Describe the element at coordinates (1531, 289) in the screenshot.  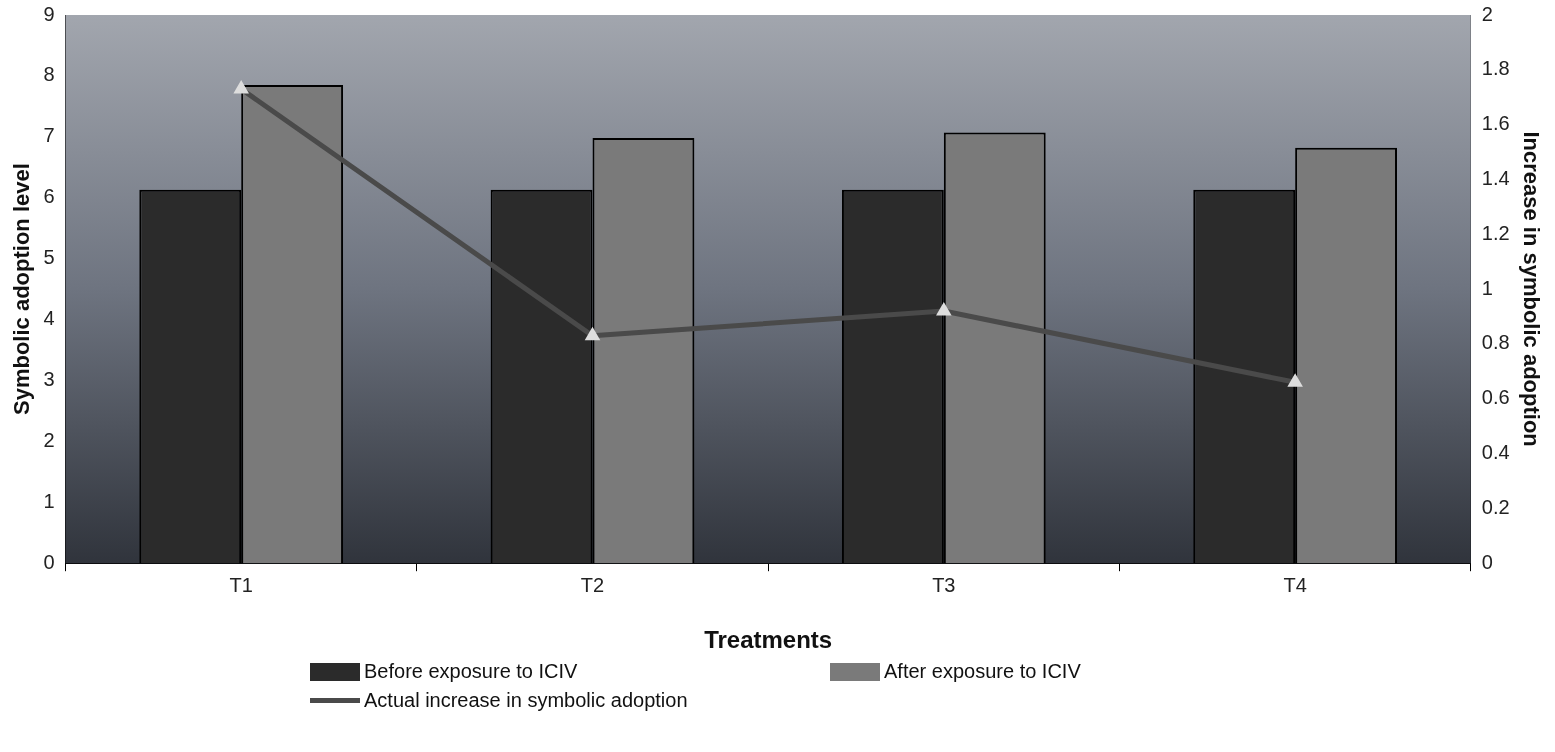
I see `y2-axis-title: Increase in symbolic adoption` at that location.